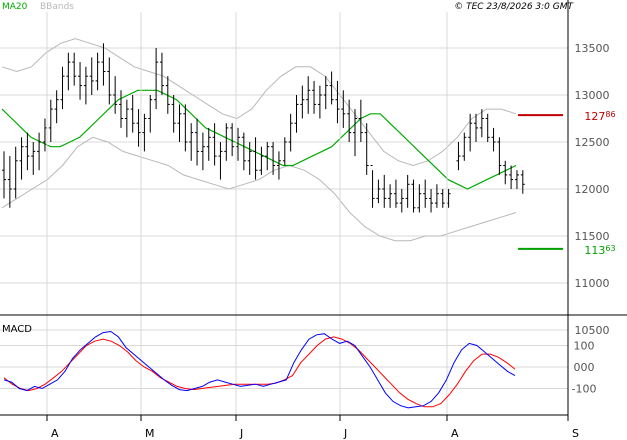  What do you see at coordinates (592, 95) in the screenshot?
I see `price-tick-label: 13000` at bounding box center [592, 95].